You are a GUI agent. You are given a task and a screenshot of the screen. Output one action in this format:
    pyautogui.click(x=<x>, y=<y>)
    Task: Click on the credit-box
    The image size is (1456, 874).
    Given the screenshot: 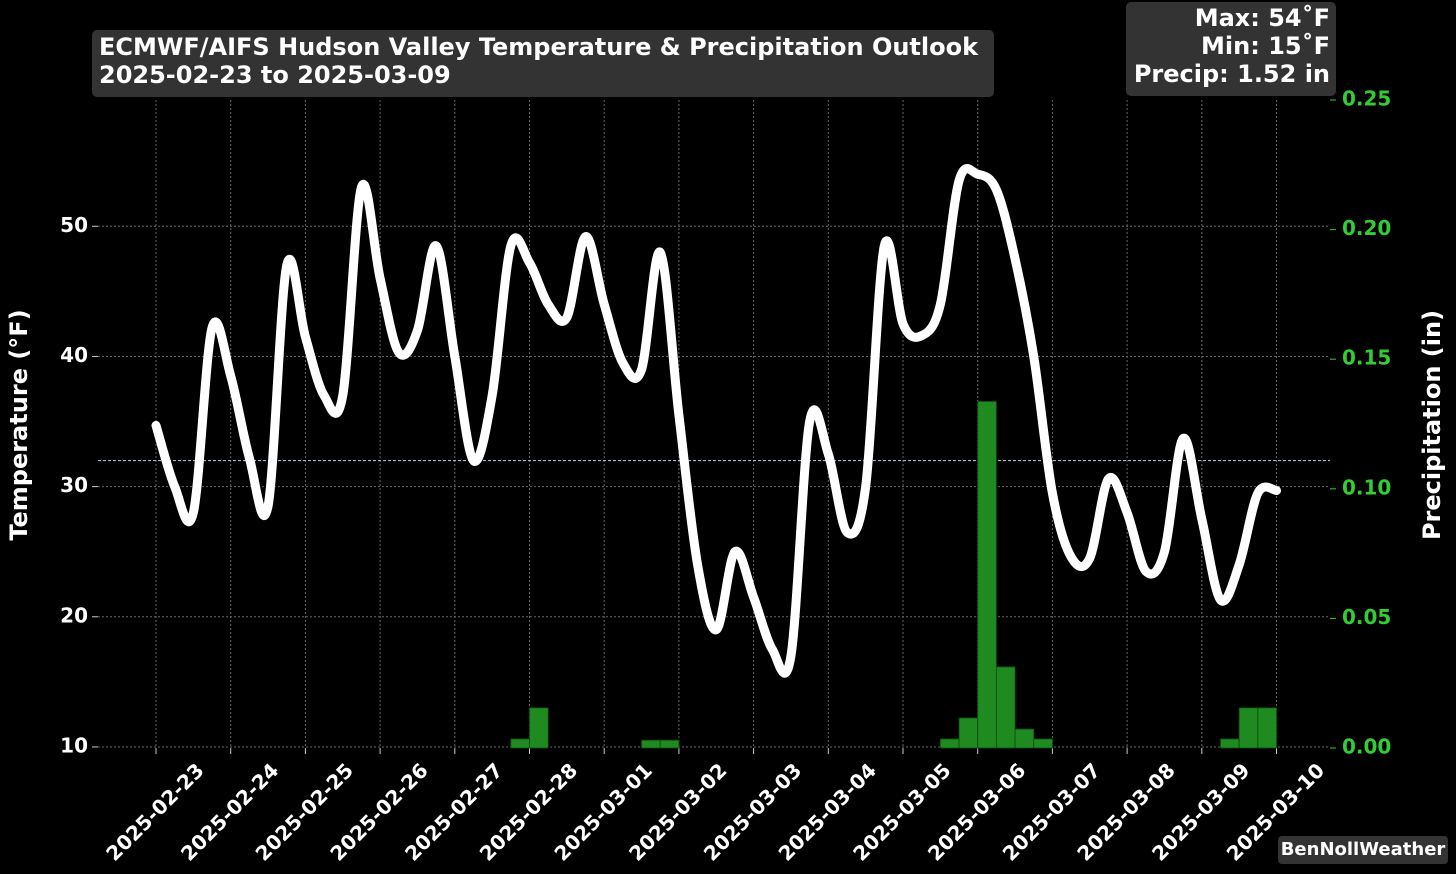 What is the action you would take?
    pyautogui.click(x=1363, y=850)
    